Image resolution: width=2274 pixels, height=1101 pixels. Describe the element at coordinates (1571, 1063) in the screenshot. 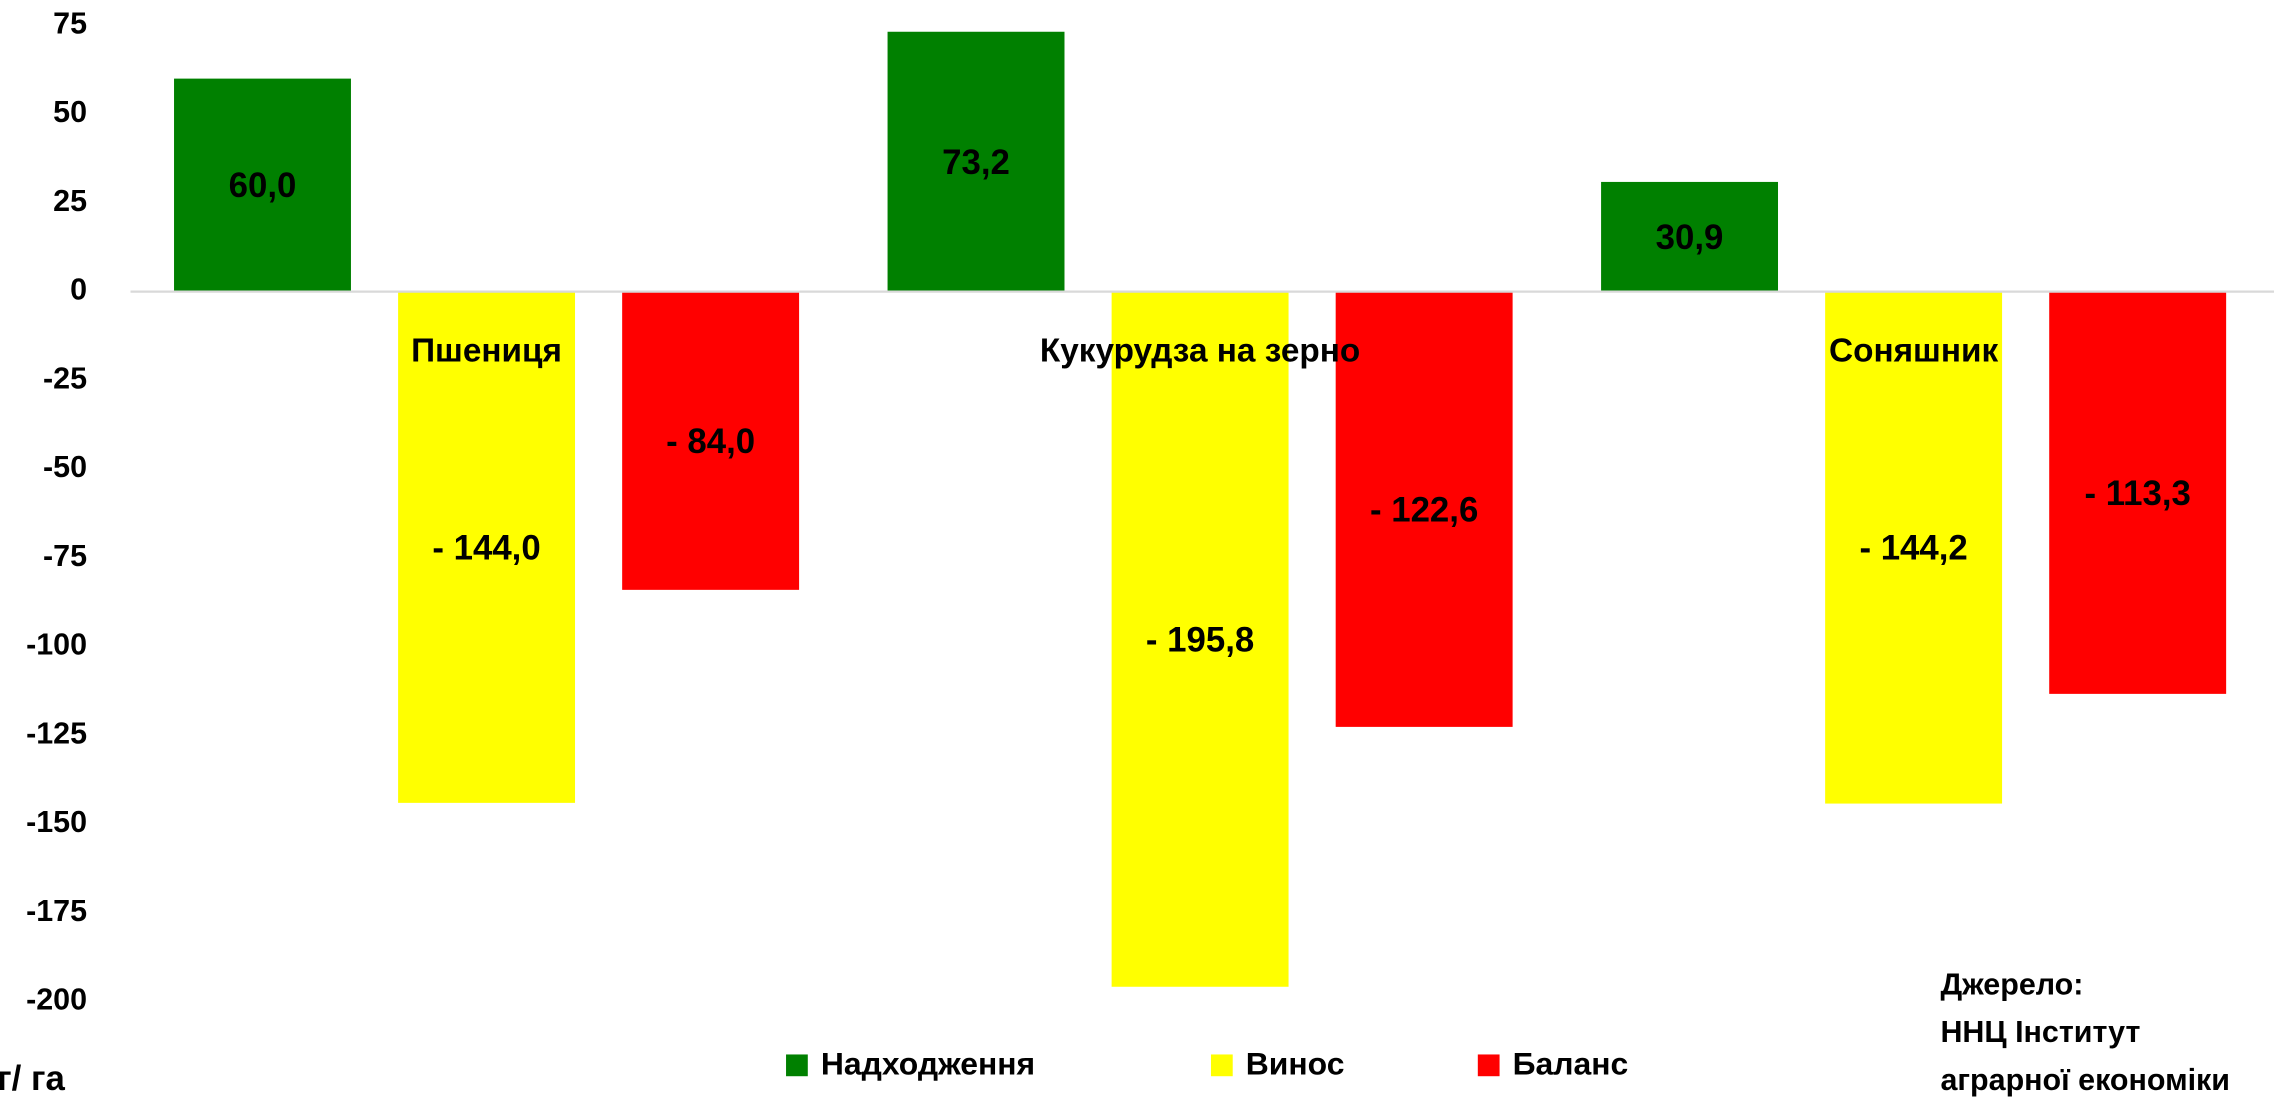

I see `legend-label: Баланс` at that location.